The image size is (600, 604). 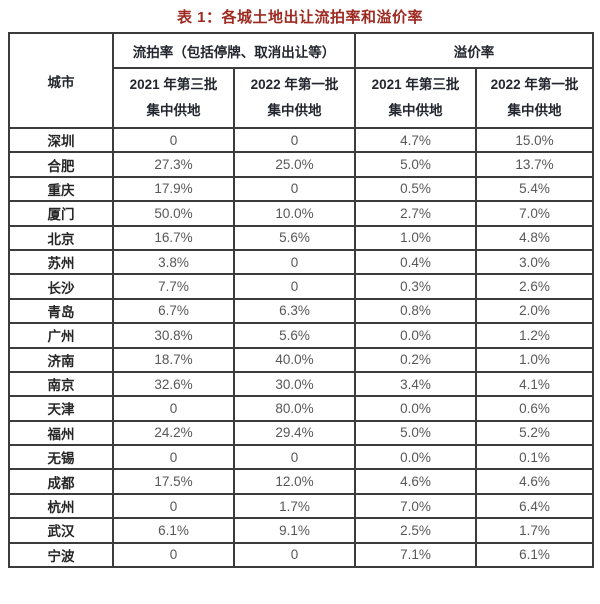 I want to click on city-cell: 长沙, so click(x=61, y=286).